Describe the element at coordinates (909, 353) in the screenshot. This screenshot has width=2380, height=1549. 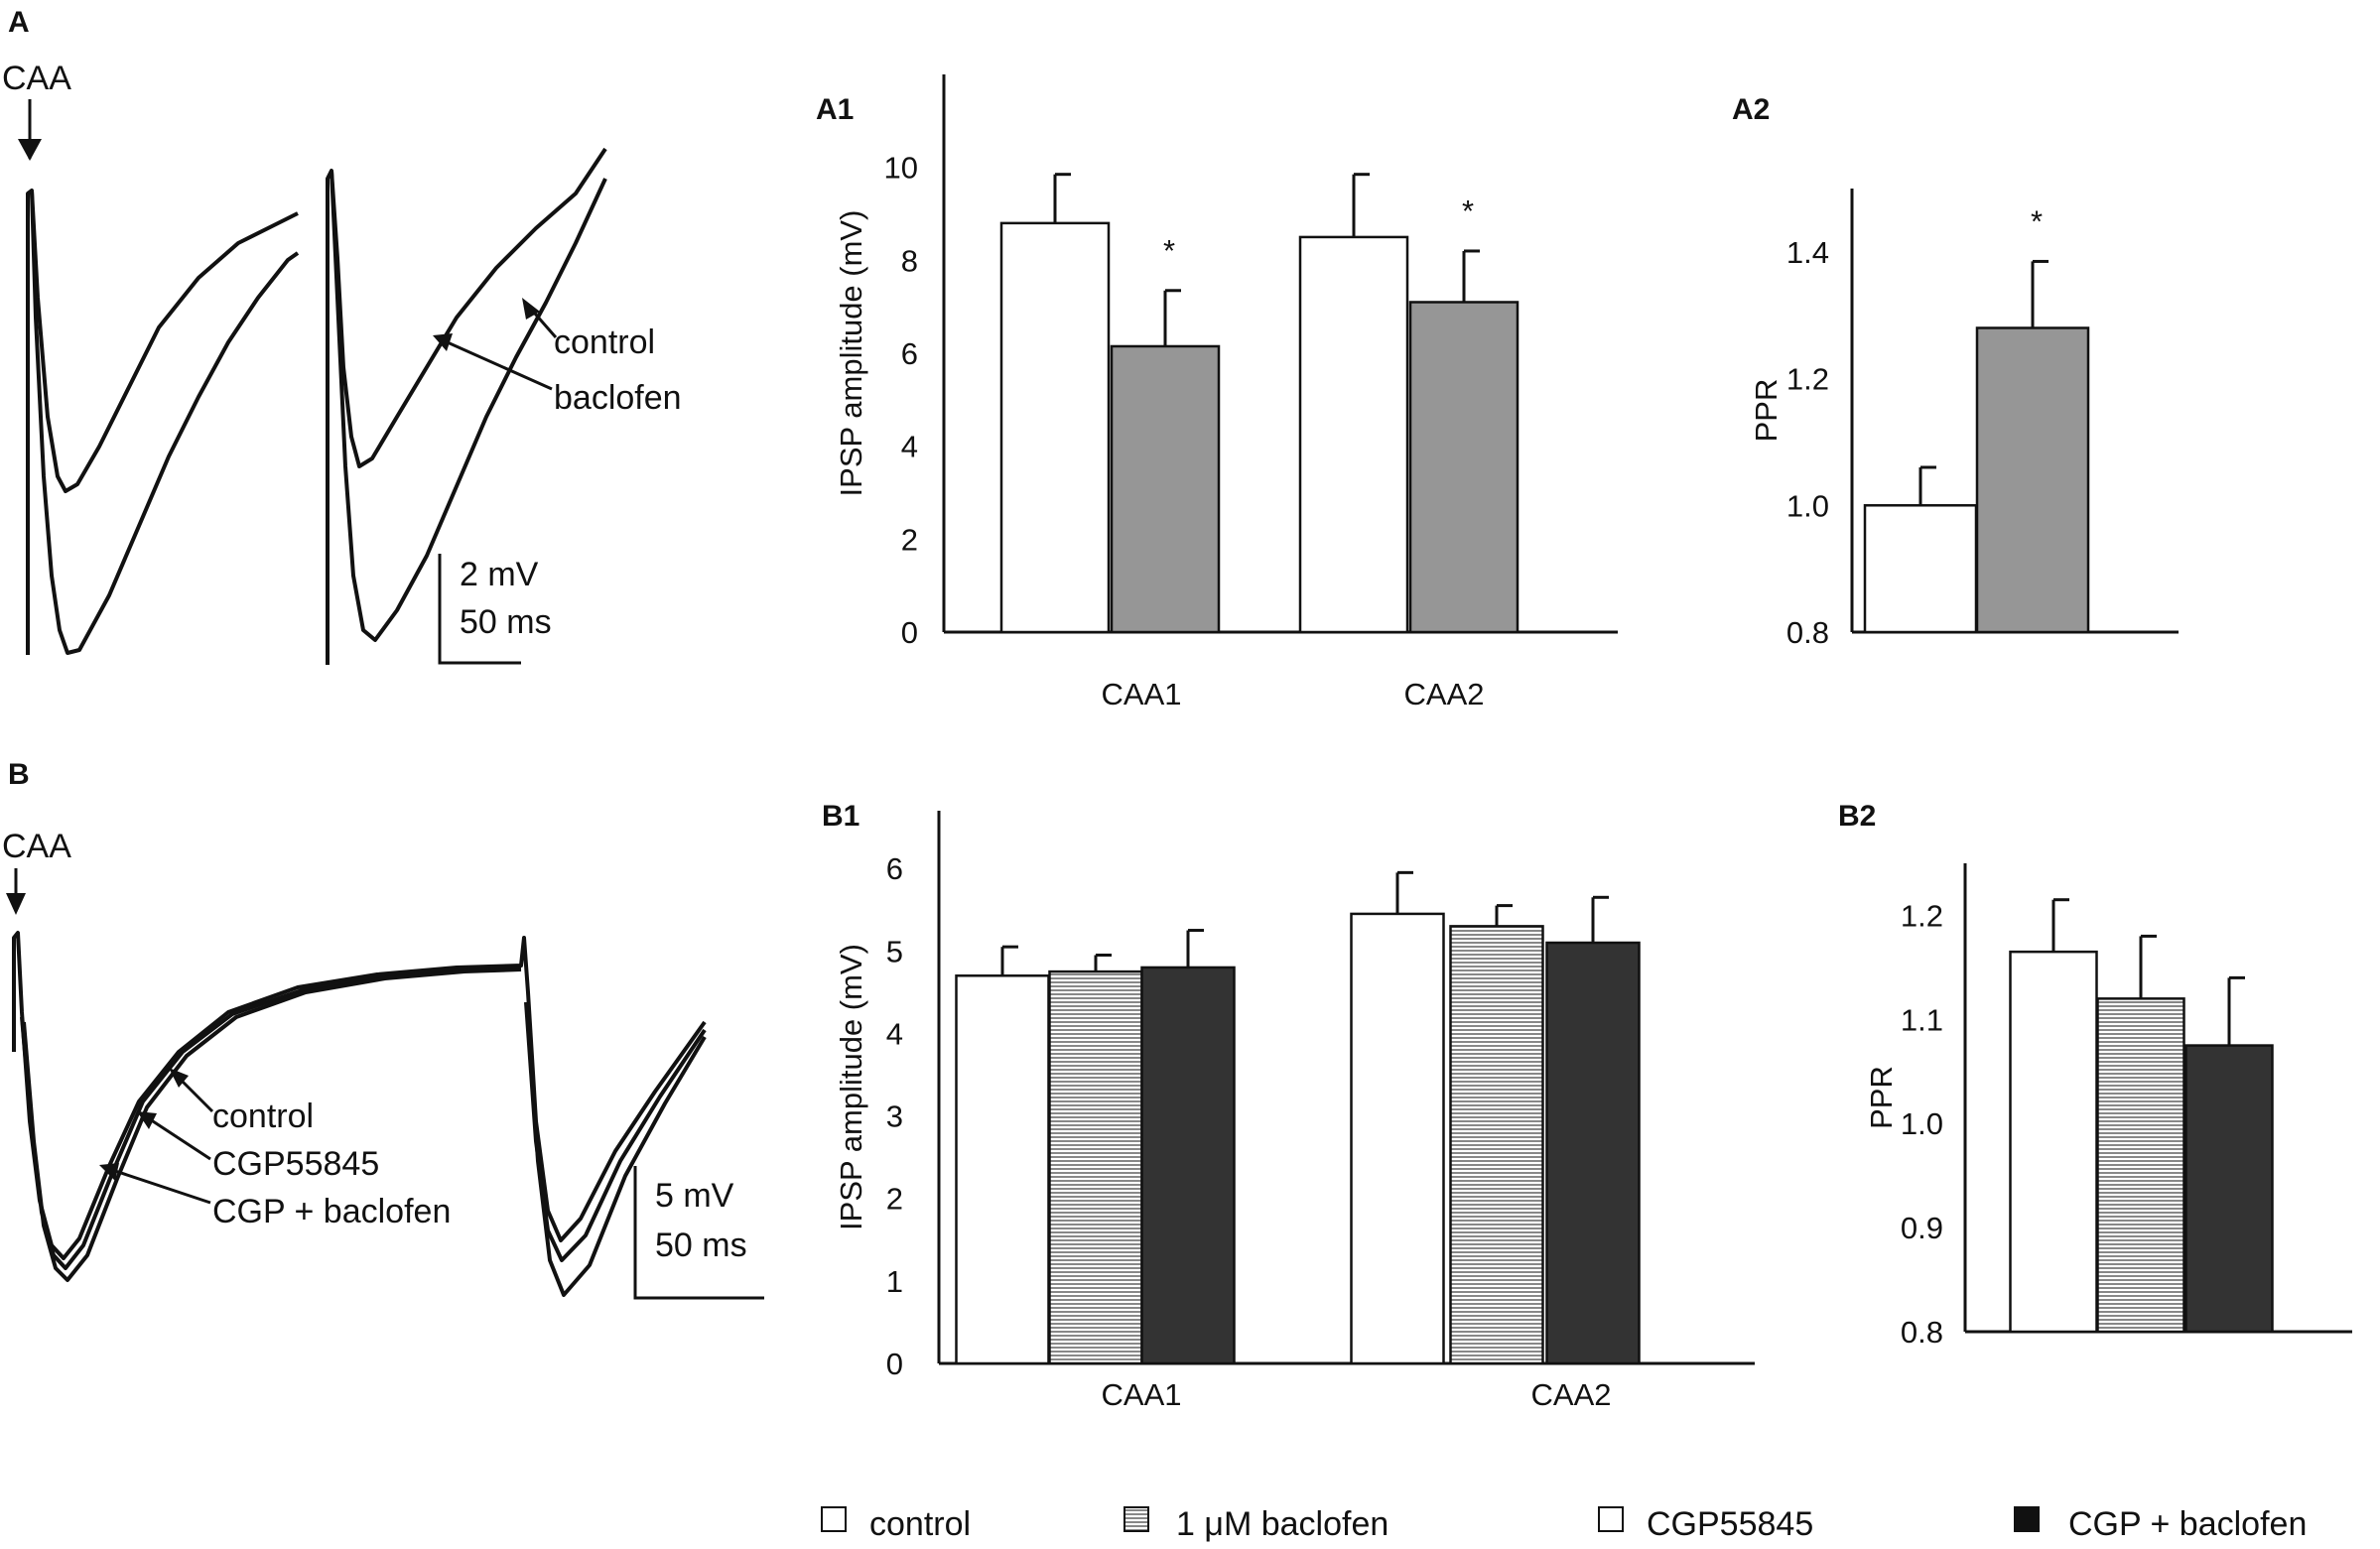
I see `y-tick-label-a1: 6` at that location.